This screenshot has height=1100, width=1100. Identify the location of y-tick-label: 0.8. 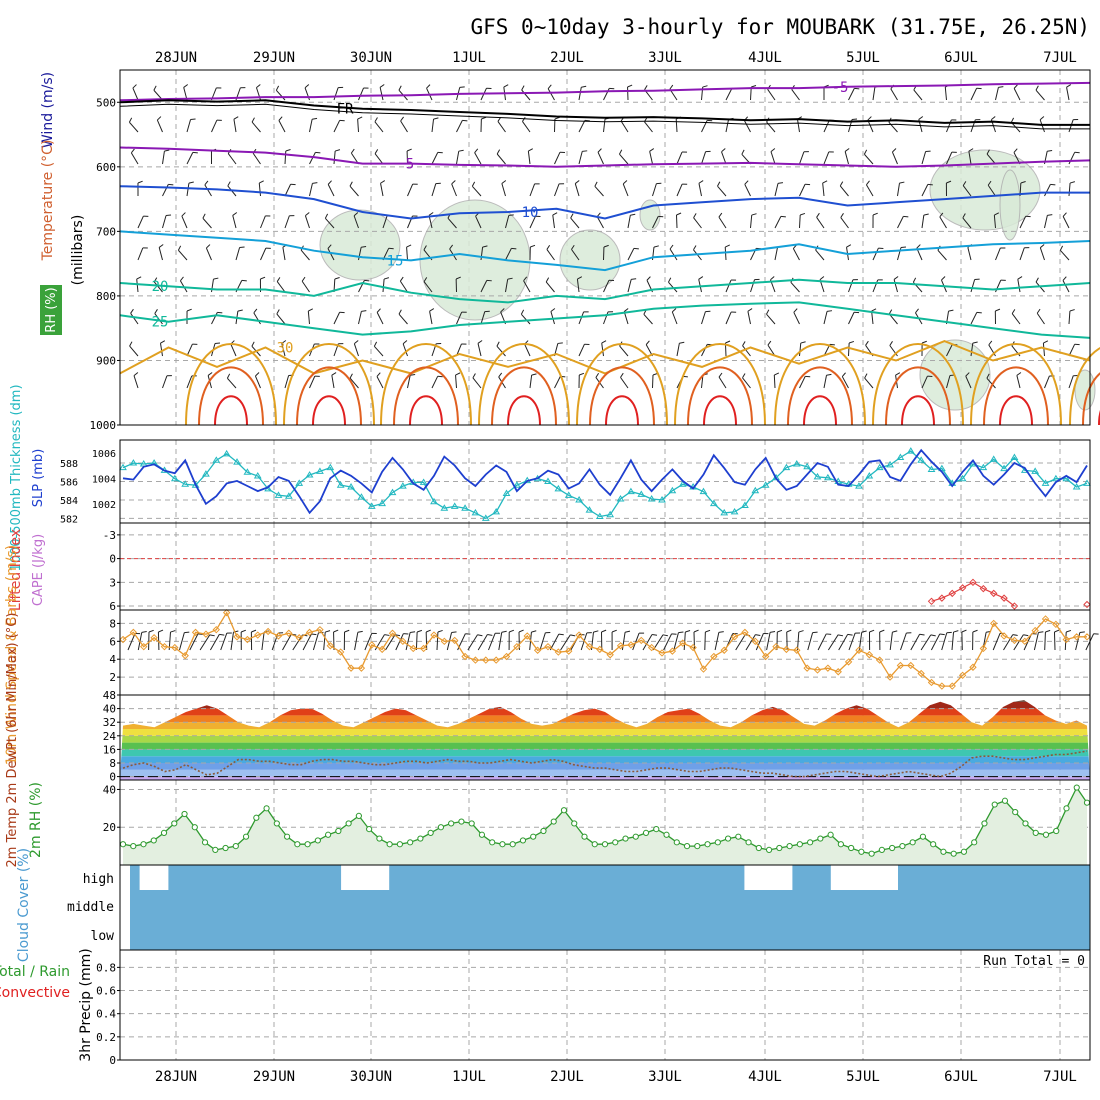
(106, 967).